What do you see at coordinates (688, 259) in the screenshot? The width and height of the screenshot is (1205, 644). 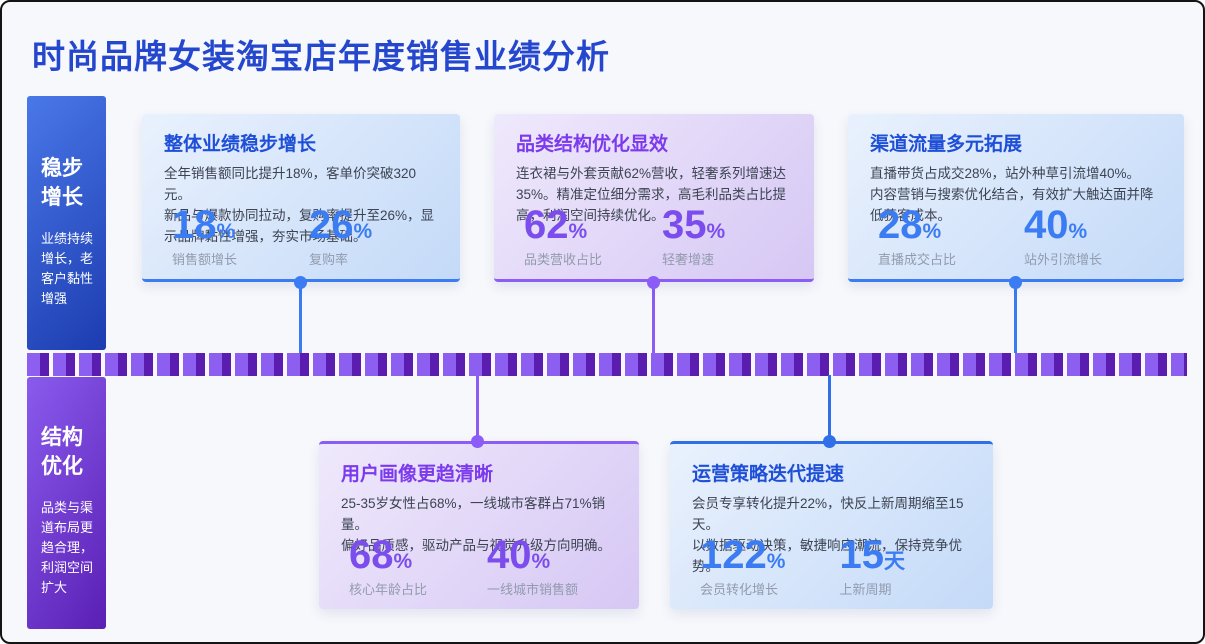 I see `stat-label: 轻奢增速` at bounding box center [688, 259].